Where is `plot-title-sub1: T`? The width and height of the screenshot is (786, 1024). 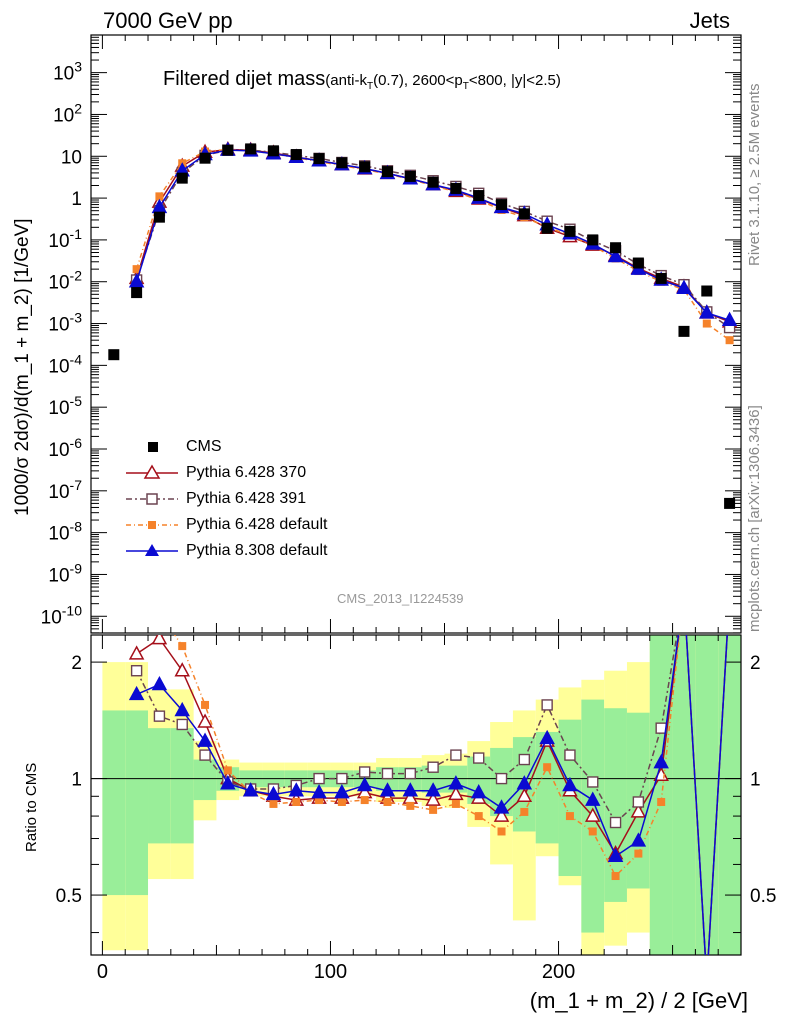
plot-title-sub1: T is located at coordinates (370, 86).